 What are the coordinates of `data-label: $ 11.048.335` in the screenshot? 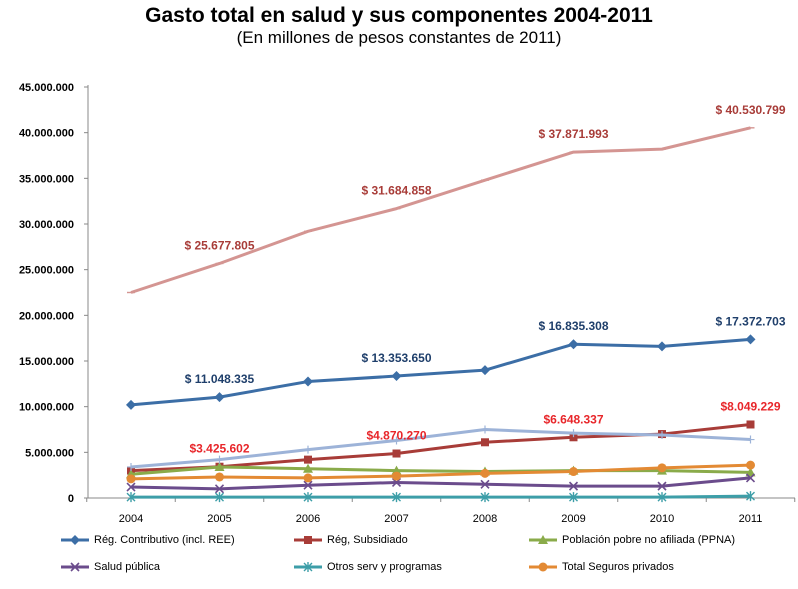 It's located at (220, 379).